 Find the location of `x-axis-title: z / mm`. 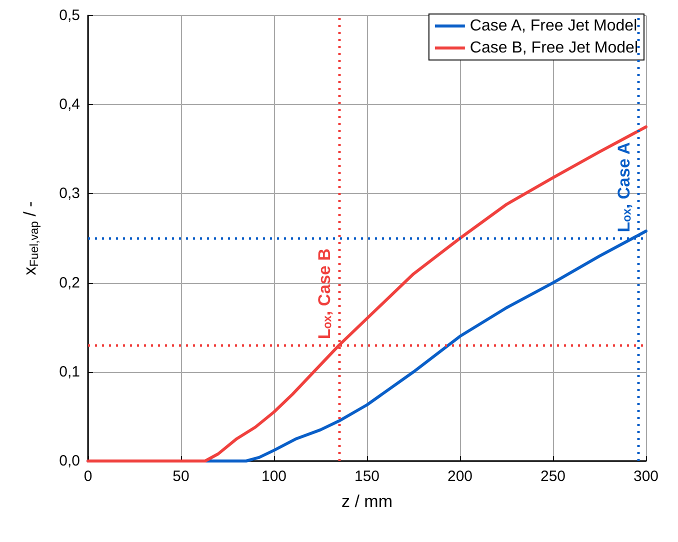

x-axis-title: z / mm is located at coordinates (367, 501).